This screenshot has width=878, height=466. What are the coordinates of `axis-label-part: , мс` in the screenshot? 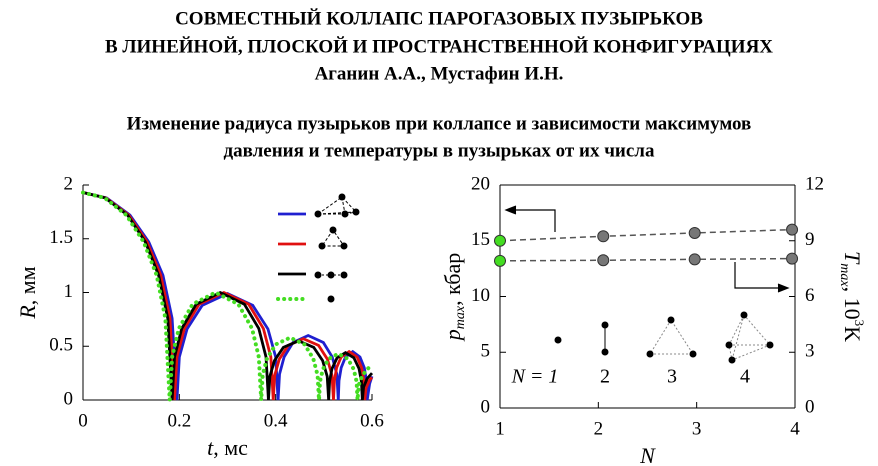 It's located at (230, 447).